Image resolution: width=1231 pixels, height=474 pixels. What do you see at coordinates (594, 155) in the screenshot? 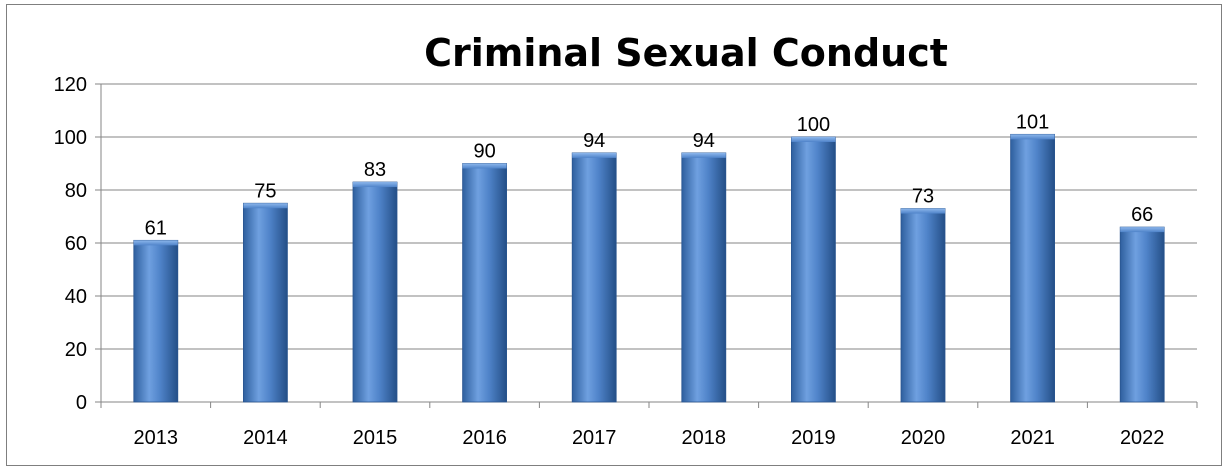
I see `bar-cap-2017` at bounding box center [594, 155].